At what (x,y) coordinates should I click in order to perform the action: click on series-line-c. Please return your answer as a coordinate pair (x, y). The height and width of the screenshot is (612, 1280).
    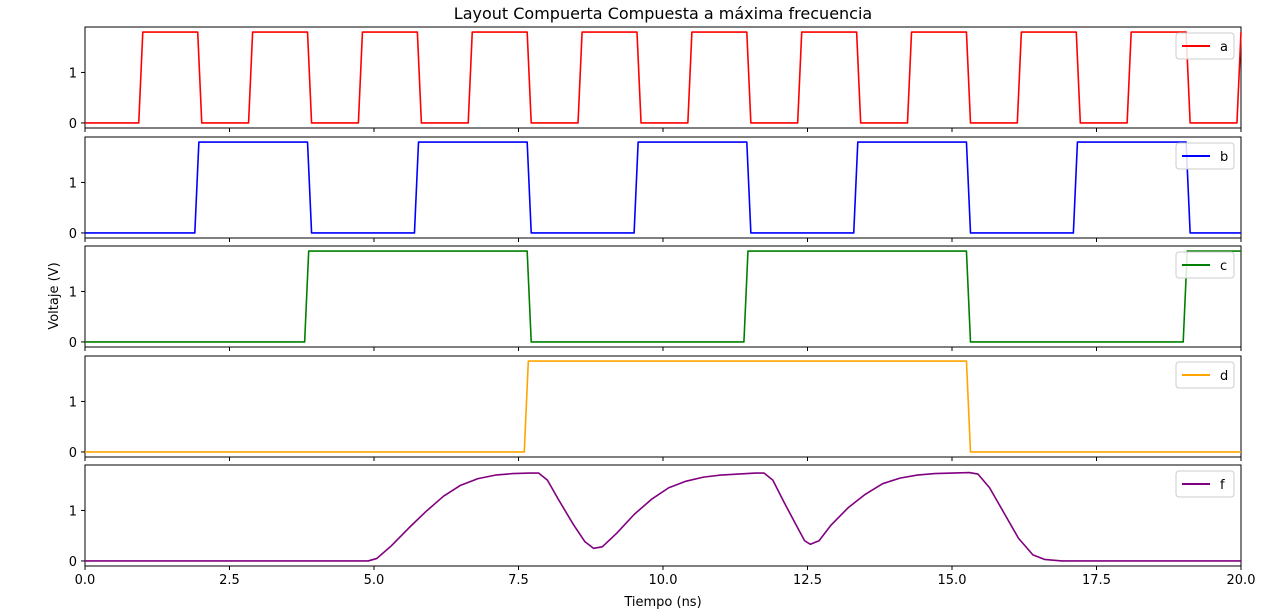
    Looking at the image, I should click on (663, 296).